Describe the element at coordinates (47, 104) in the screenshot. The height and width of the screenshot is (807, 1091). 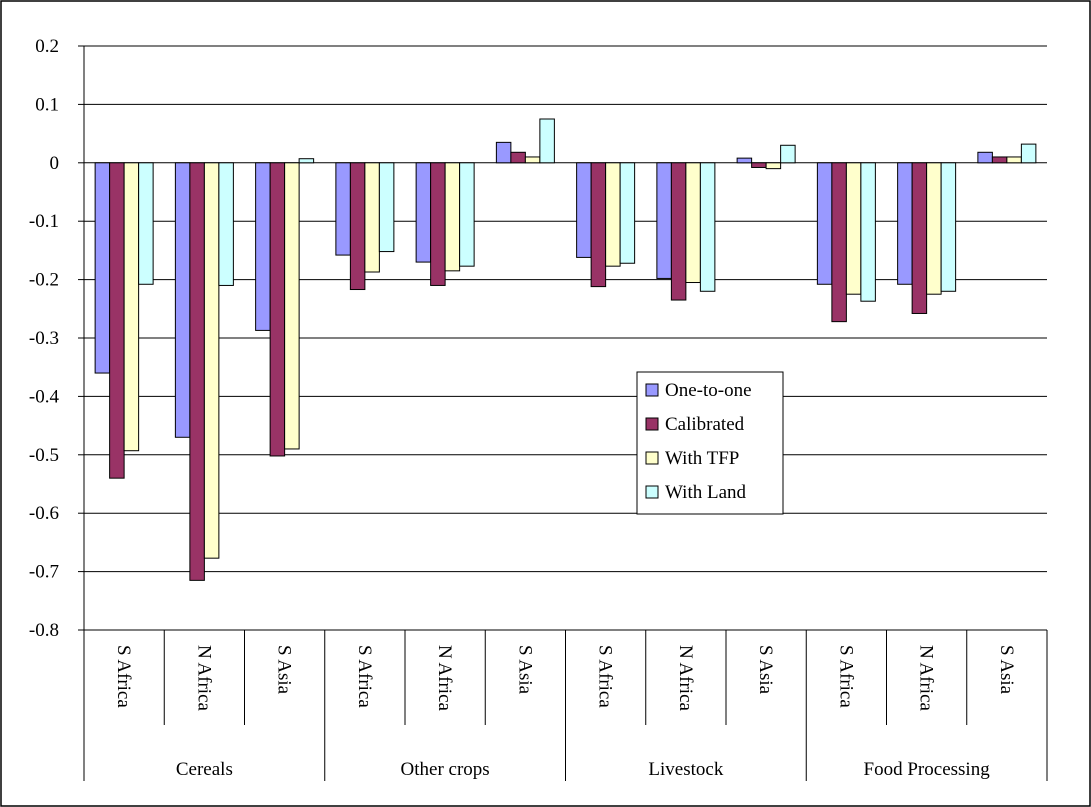
I see `y-tick-label: 0.1` at that location.